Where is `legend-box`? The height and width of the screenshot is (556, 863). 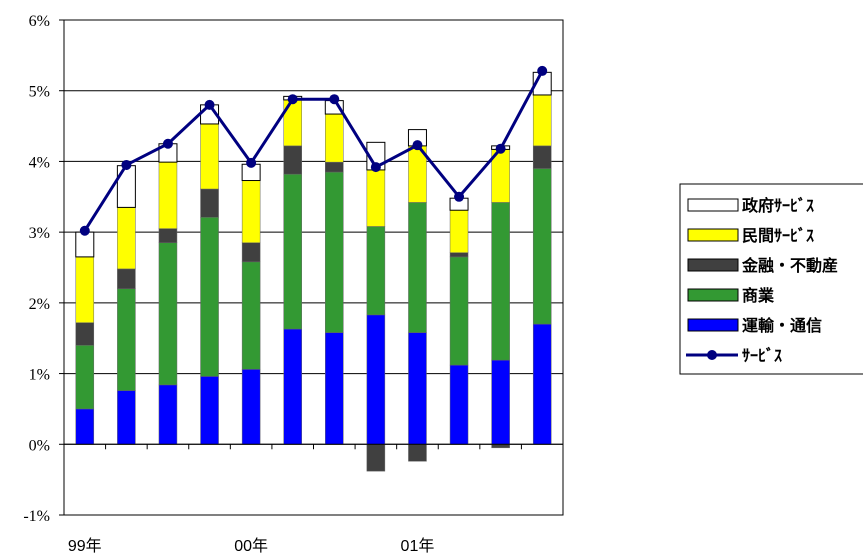 legend-box is located at coordinates (771, 279).